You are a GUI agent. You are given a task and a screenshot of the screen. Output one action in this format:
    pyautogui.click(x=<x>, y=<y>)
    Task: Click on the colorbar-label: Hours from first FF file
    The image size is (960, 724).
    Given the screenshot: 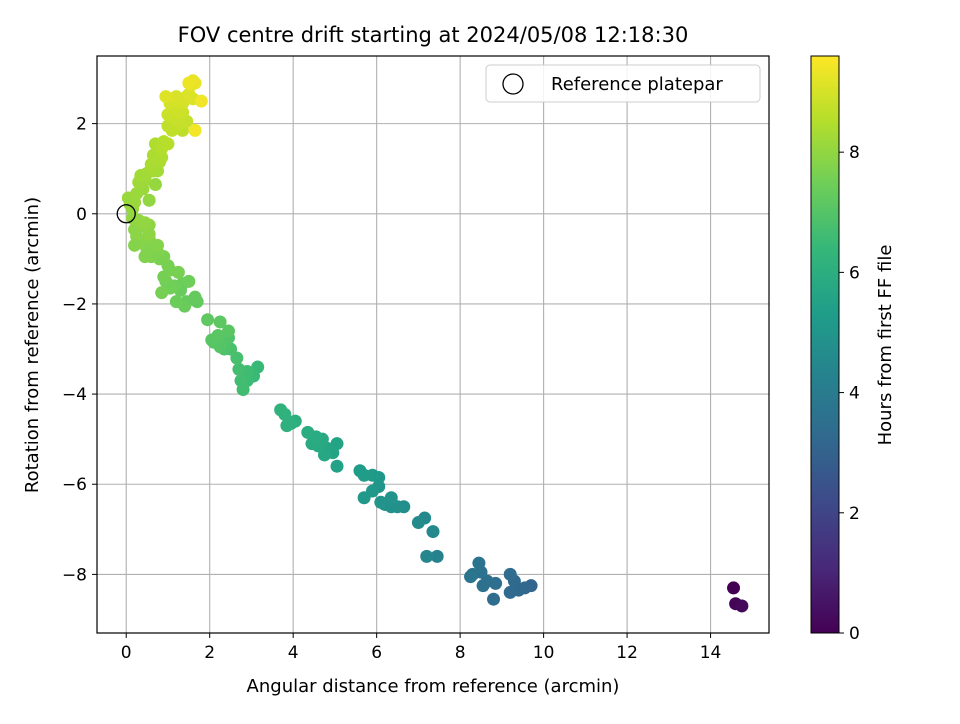 What is the action you would take?
    pyautogui.click(x=885, y=345)
    